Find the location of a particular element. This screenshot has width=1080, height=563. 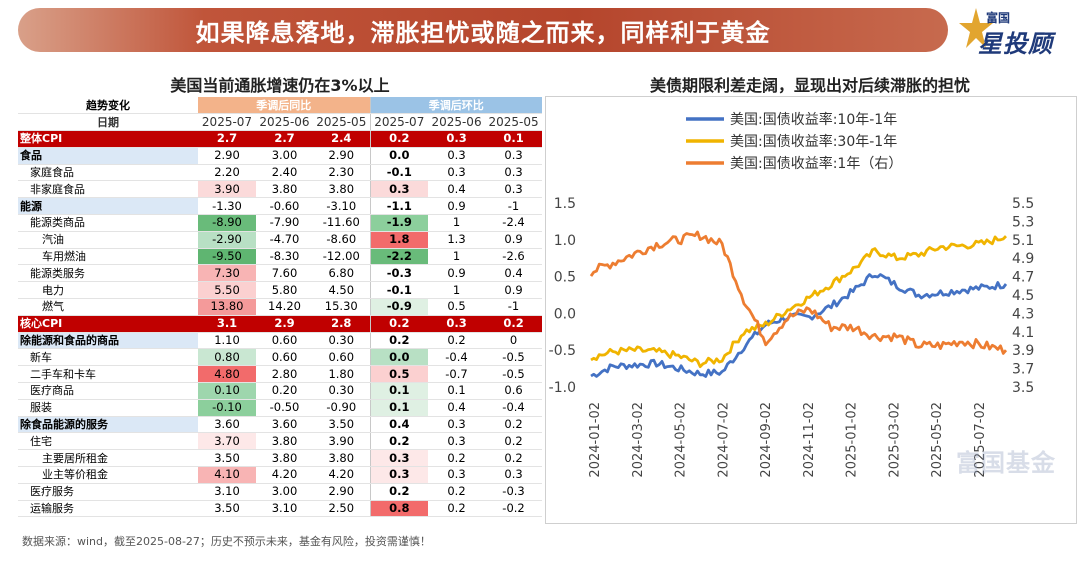

table-row: 运输服务 3.50 3.10 2.50 0.8 0.2 -0.2 is located at coordinates (280, 509).